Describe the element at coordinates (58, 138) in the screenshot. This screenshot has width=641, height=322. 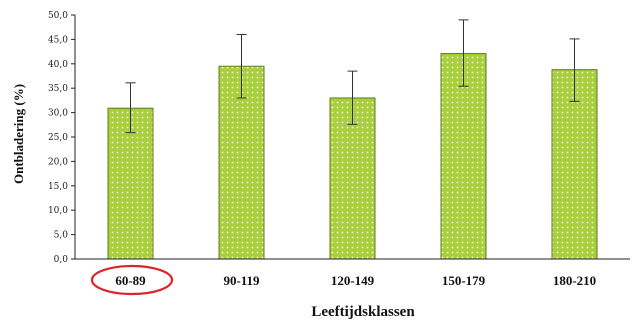
I see `y-tick-label: 25,0` at that location.